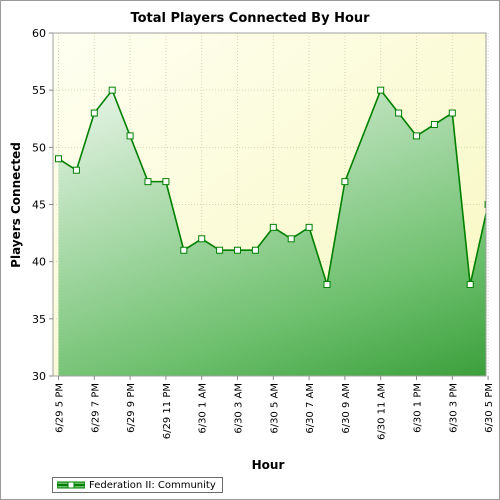 The width and height of the screenshot is (500, 500). I want to click on x-tick-label: 6/30 3 AM, so click(239, 408).